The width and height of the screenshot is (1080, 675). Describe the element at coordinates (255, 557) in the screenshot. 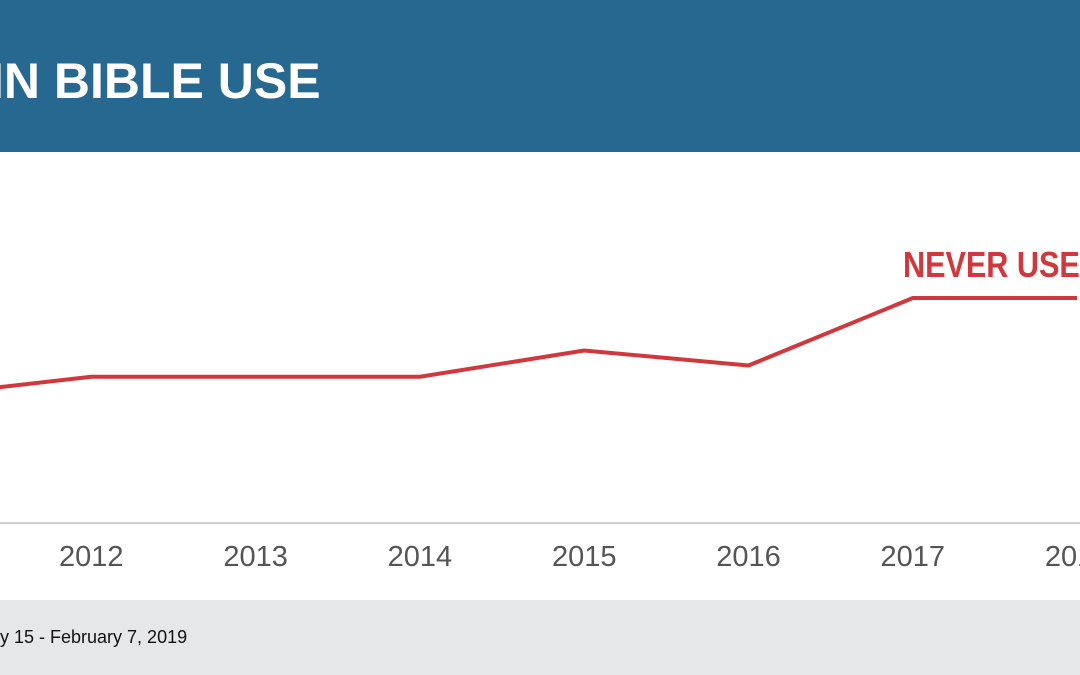

I see `x-tick-label: 2013` at that location.